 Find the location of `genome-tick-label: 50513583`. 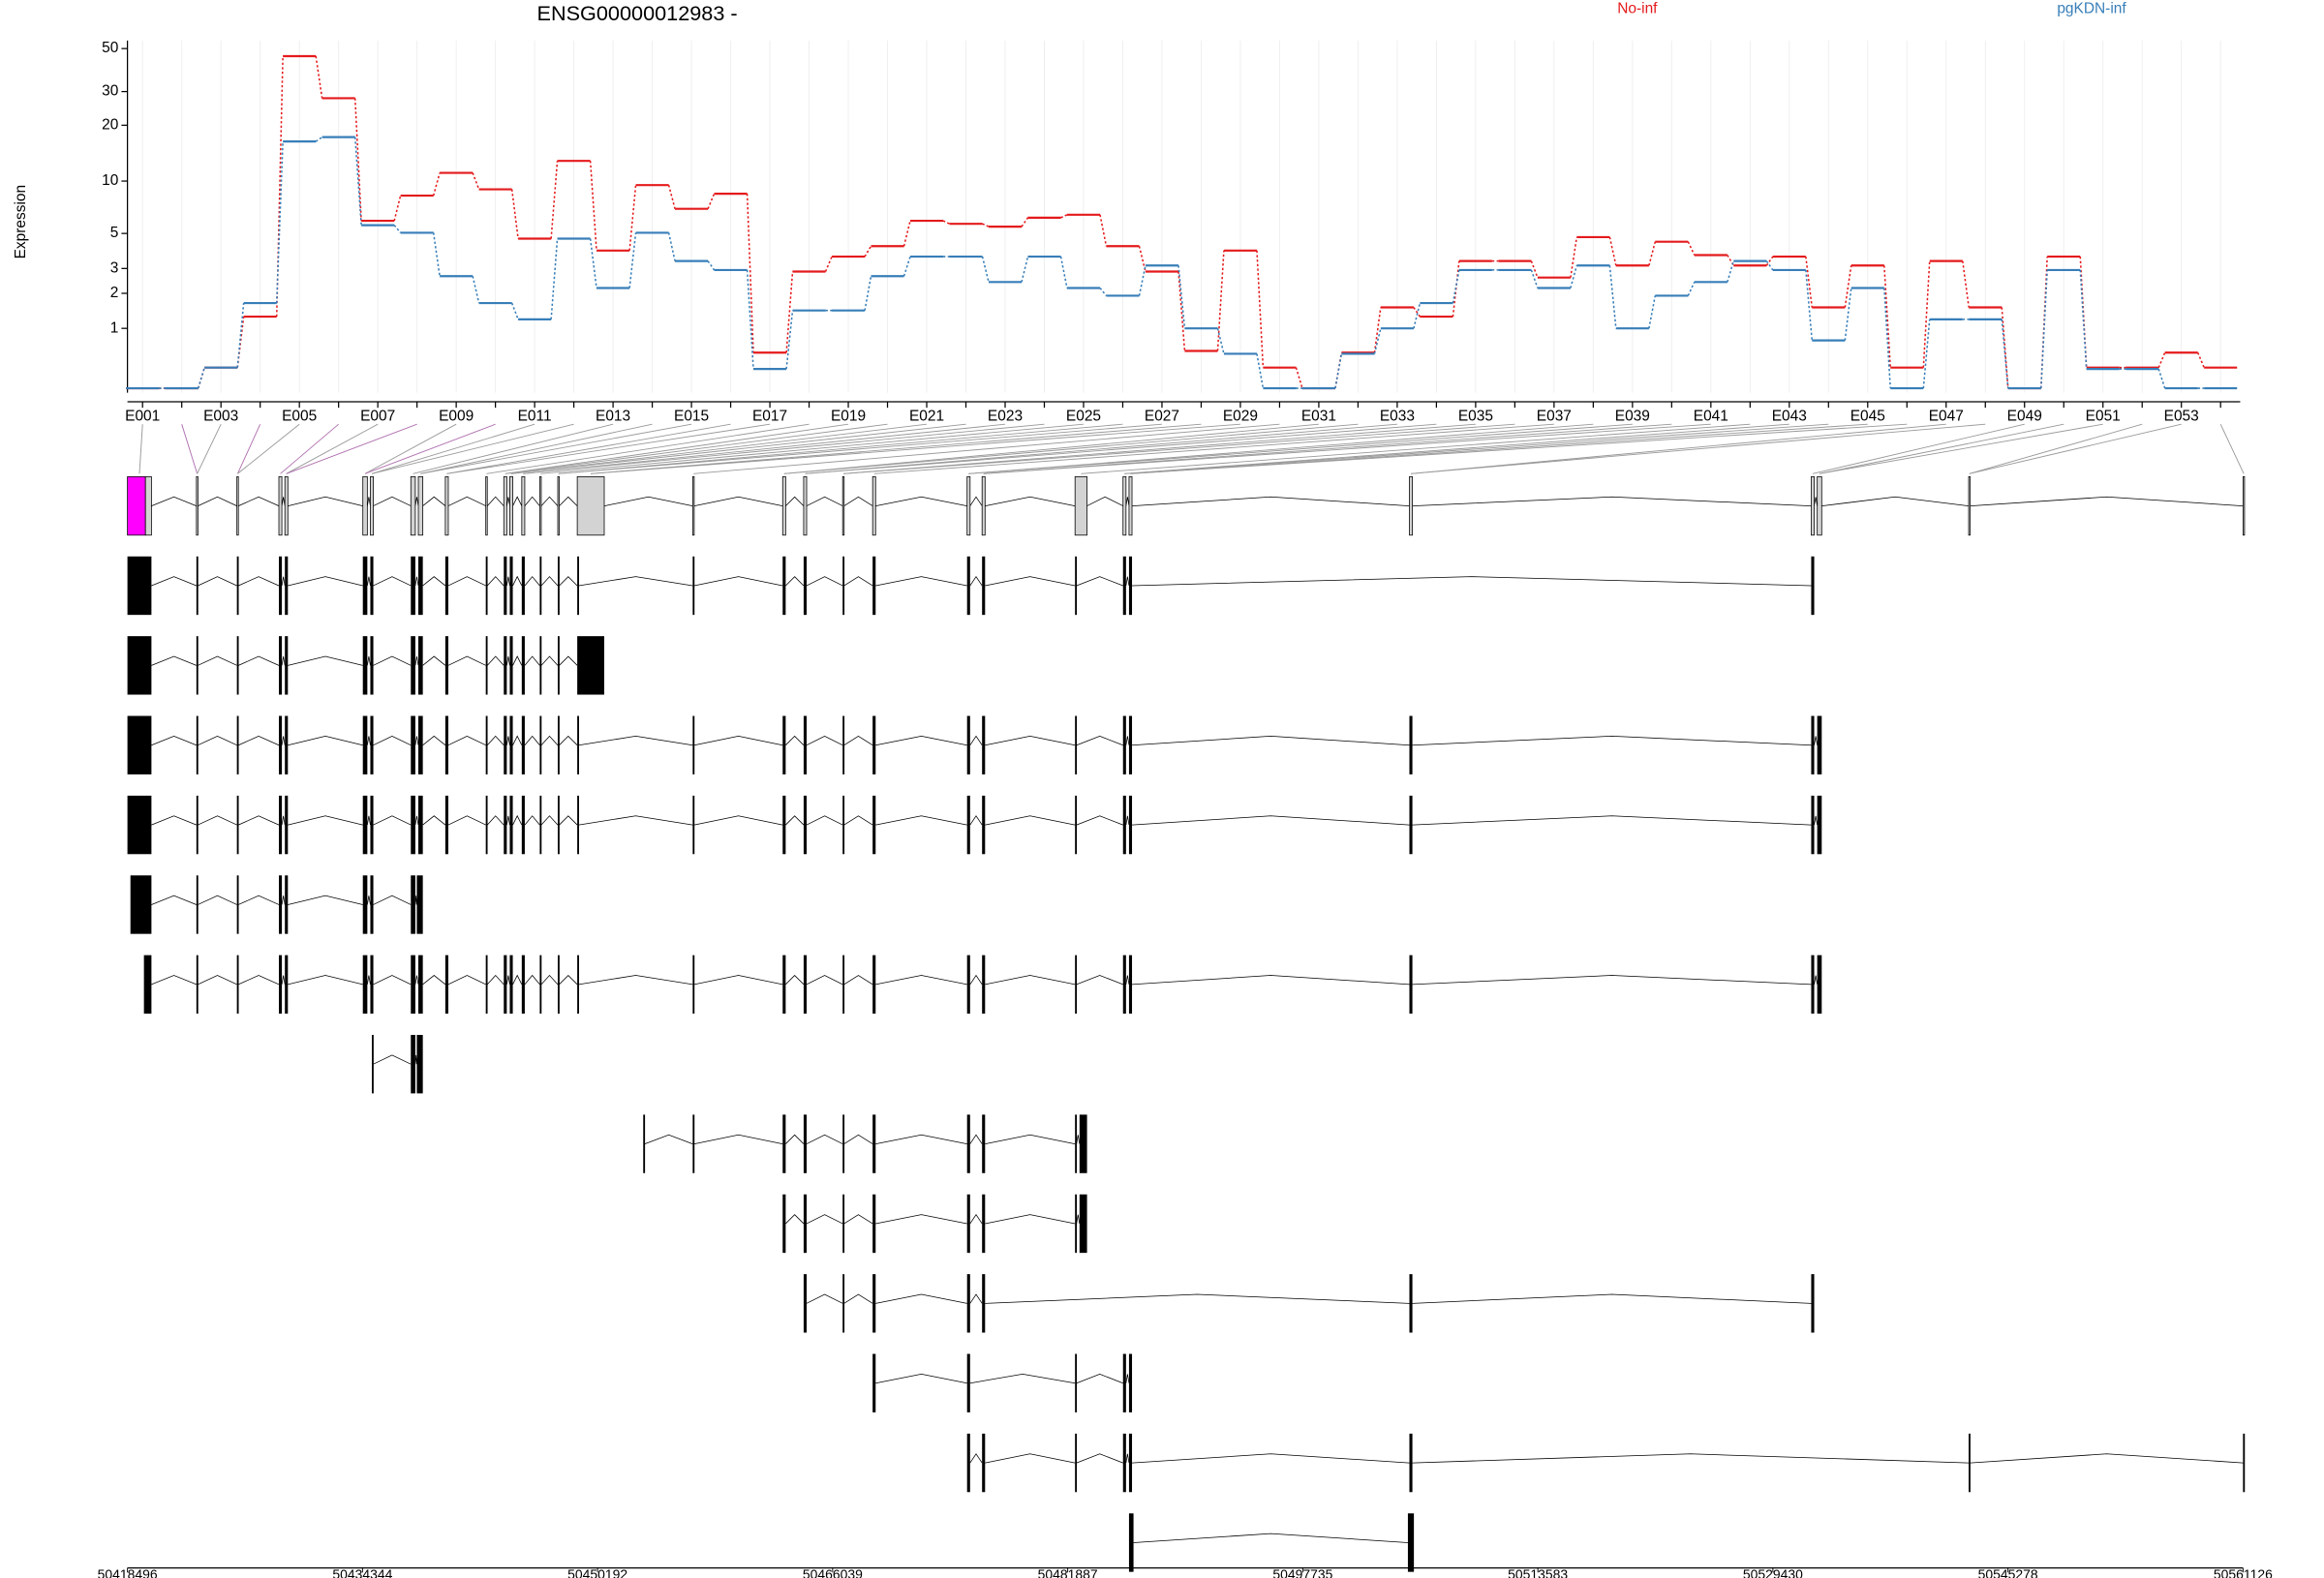

genome-tick-label: 50513583 is located at coordinates (1538, 1572).